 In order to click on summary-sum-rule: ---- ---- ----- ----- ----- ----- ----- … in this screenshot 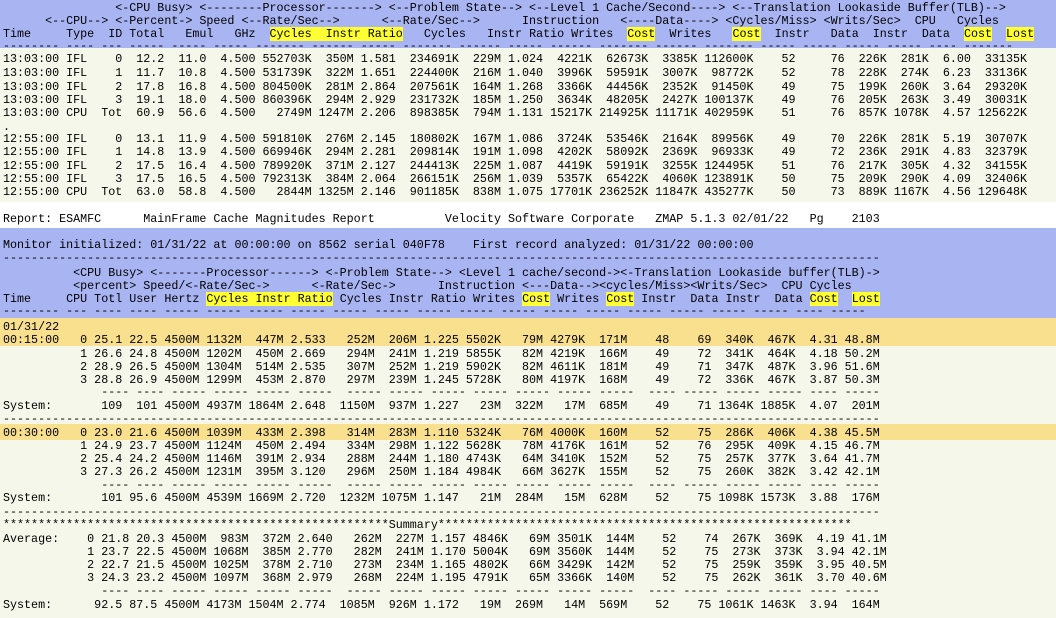, I will do `click(441, 591)`.